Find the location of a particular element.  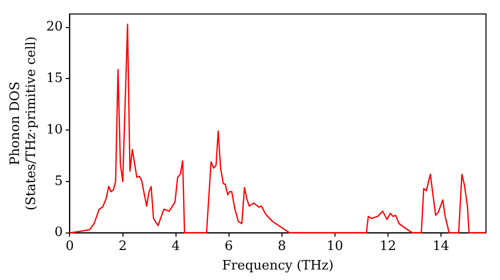

y-tick-label: 10 is located at coordinates (54, 130).